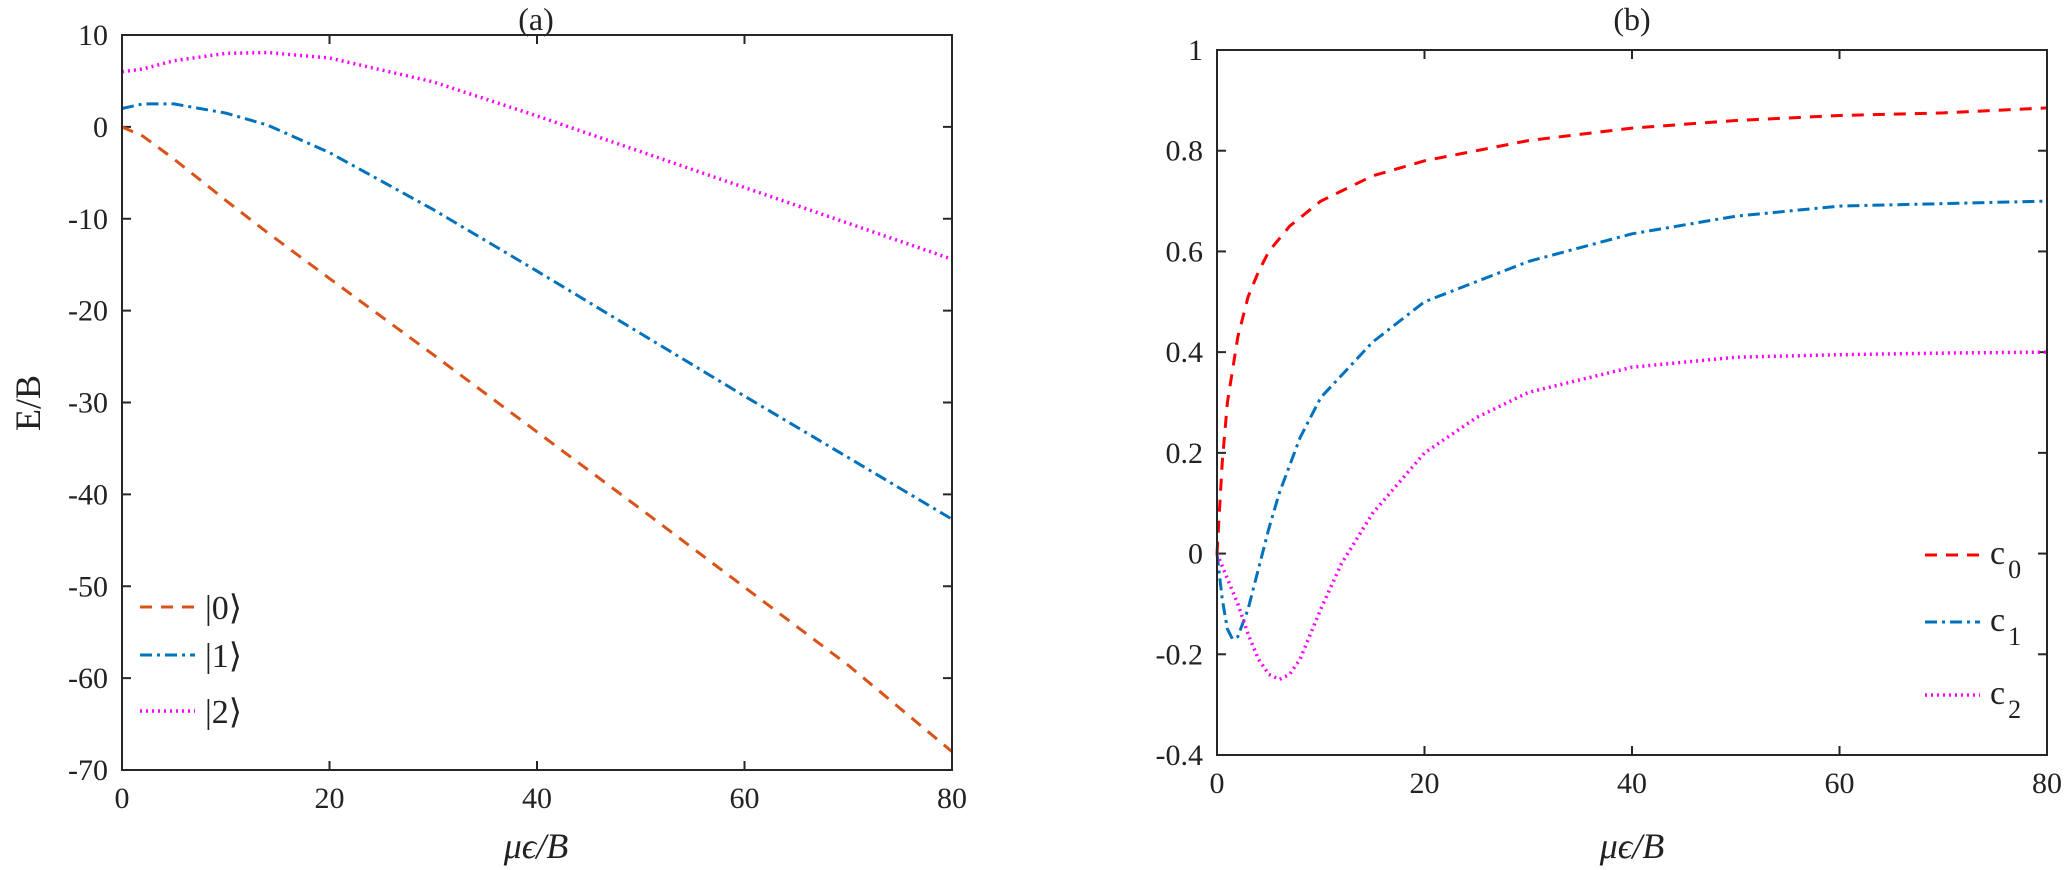 Image resolution: width=2070 pixels, height=870 pixels. What do you see at coordinates (88, 770) in the screenshot?
I see `y-tick-label: -70` at bounding box center [88, 770].